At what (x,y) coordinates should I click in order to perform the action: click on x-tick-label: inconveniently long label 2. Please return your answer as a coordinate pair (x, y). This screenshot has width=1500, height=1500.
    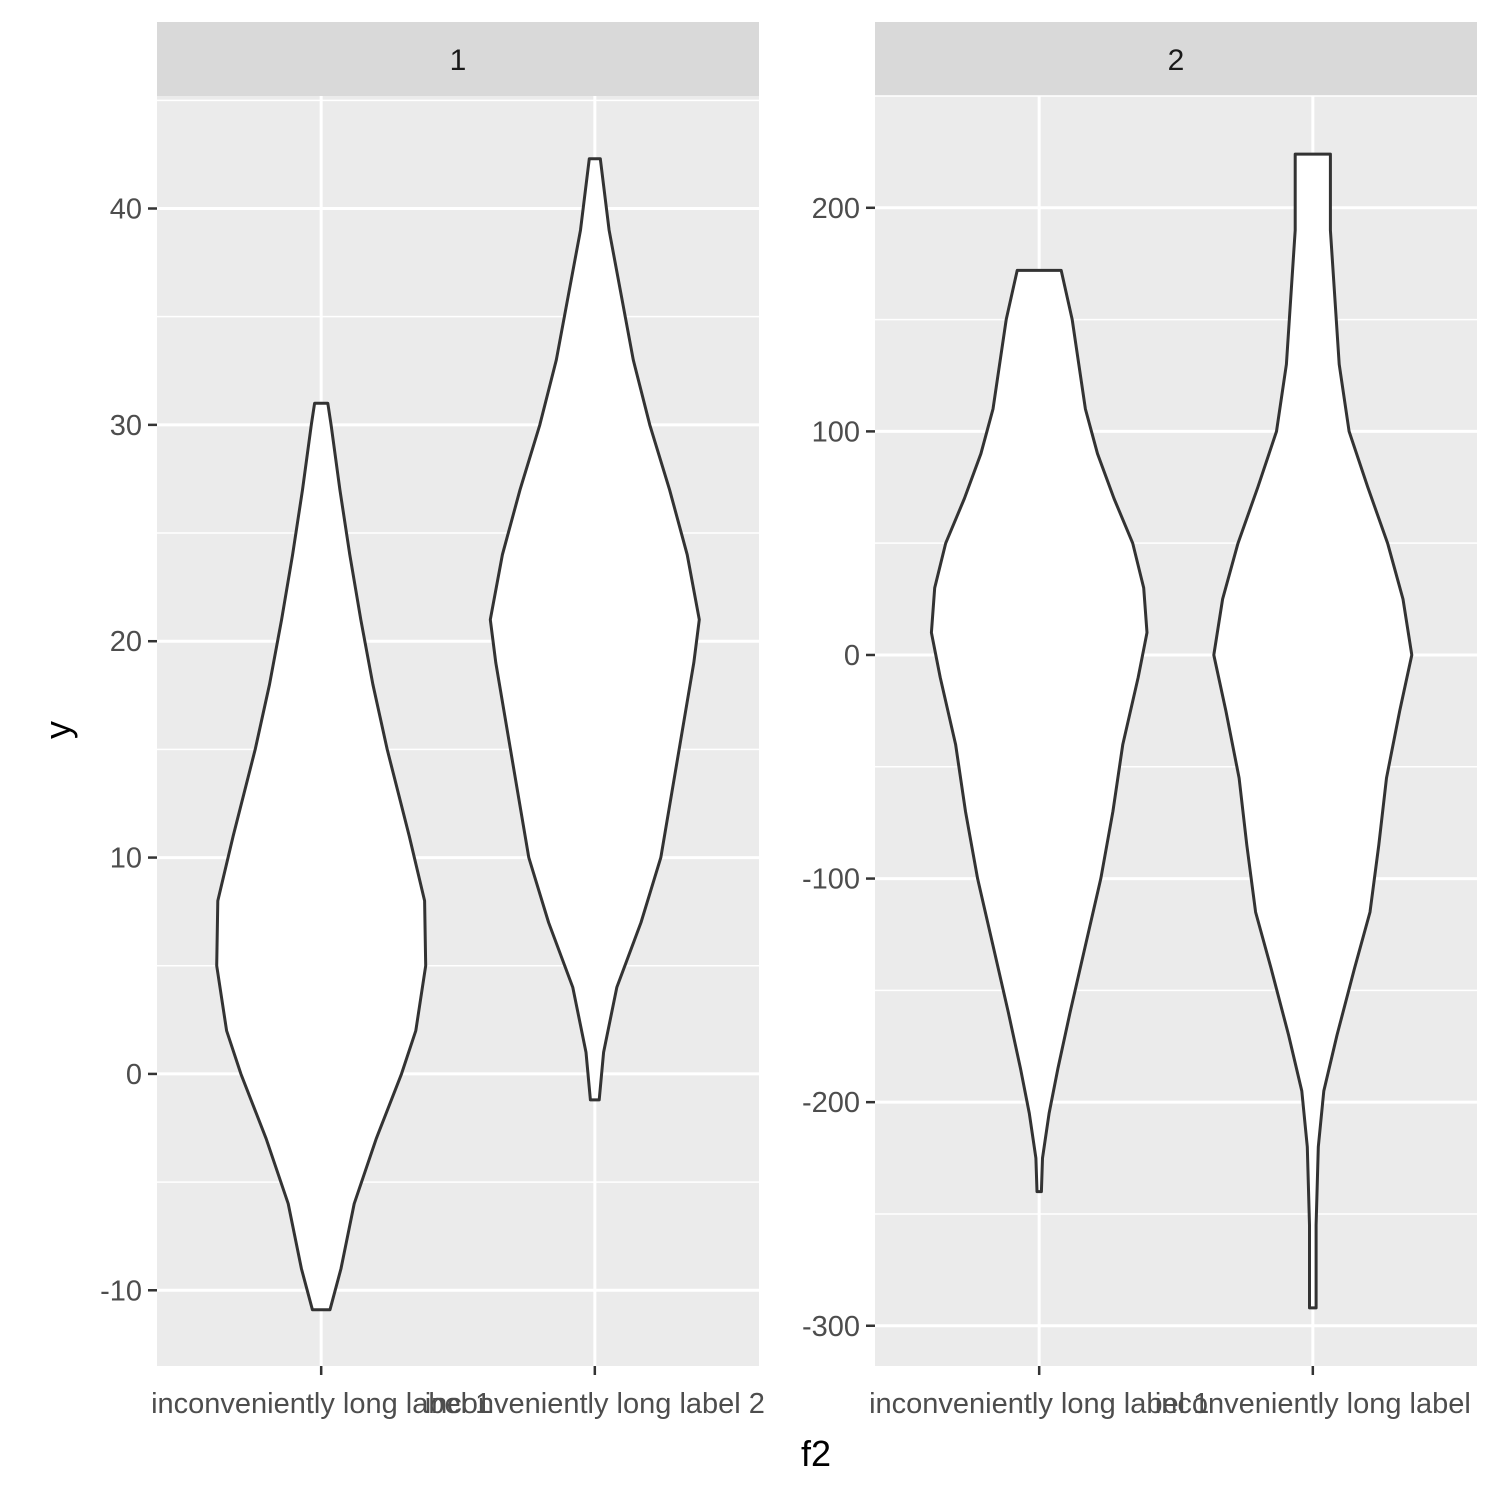
    Looking at the image, I should click on (595, 1404).